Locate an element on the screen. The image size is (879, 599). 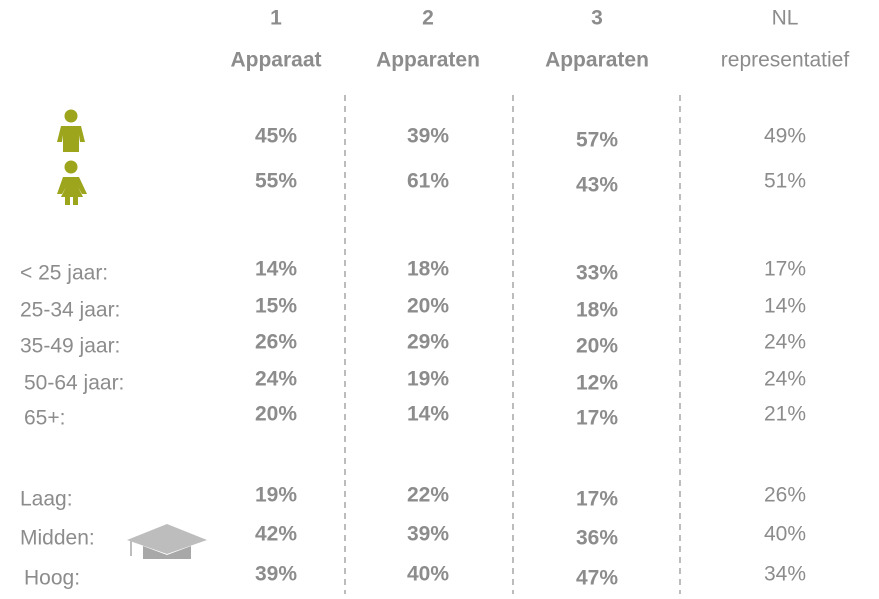
male-icon is located at coordinates (71, 130).